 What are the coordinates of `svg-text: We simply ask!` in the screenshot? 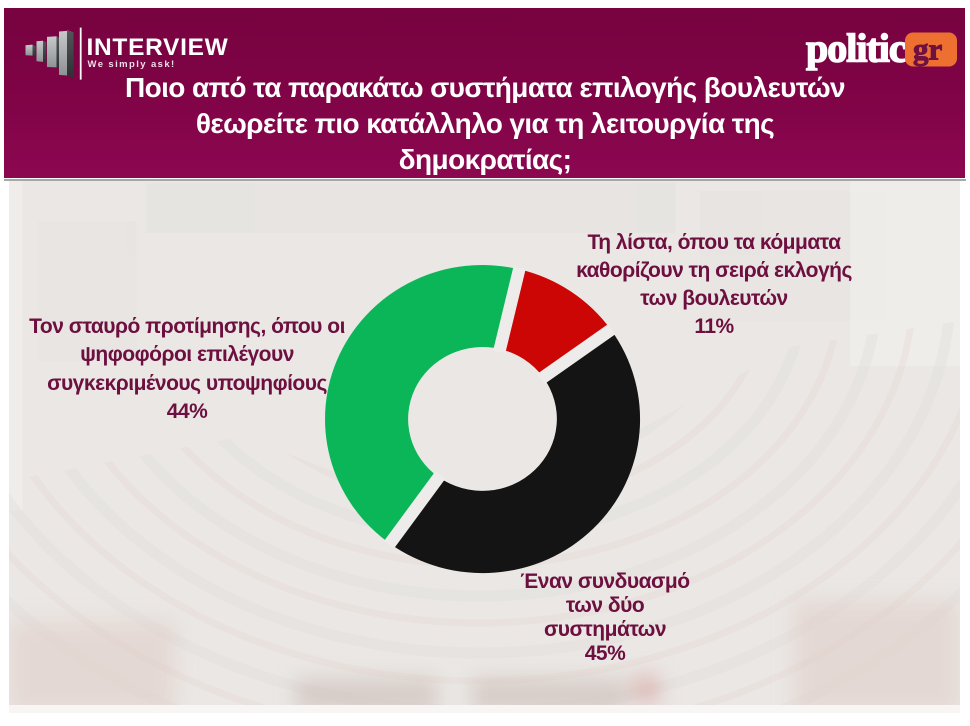 It's located at (132, 64).